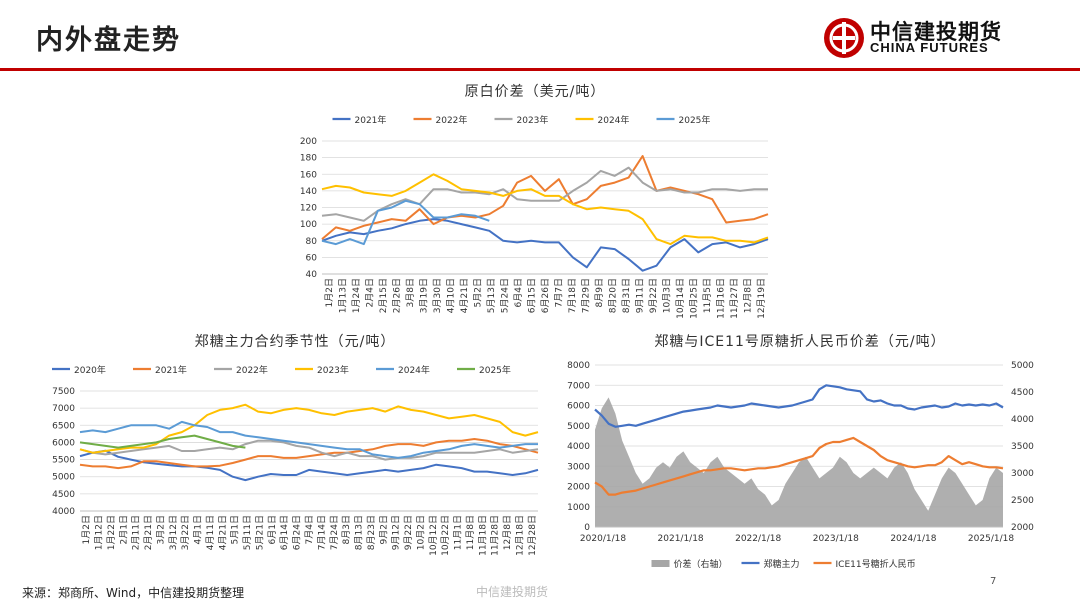  What do you see at coordinates (721, 298) in the screenshot?
I see `x-tick-label: 11月16日` at bounding box center [721, 298].